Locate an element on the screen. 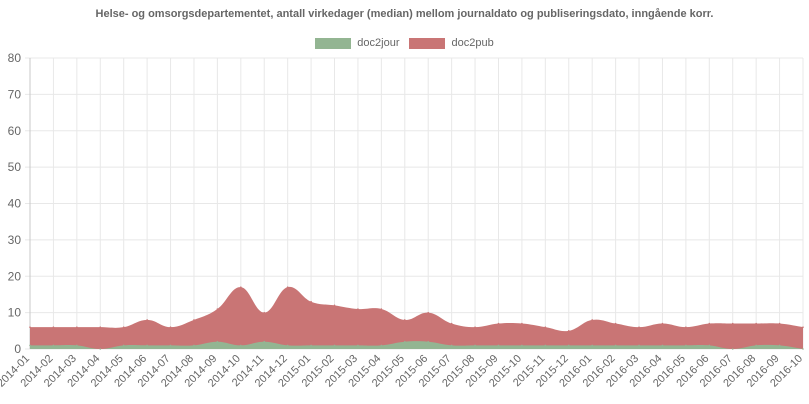 This screenshot has height=404, width=809. y-tick-label: 40 is located at coordinates (15, 204).